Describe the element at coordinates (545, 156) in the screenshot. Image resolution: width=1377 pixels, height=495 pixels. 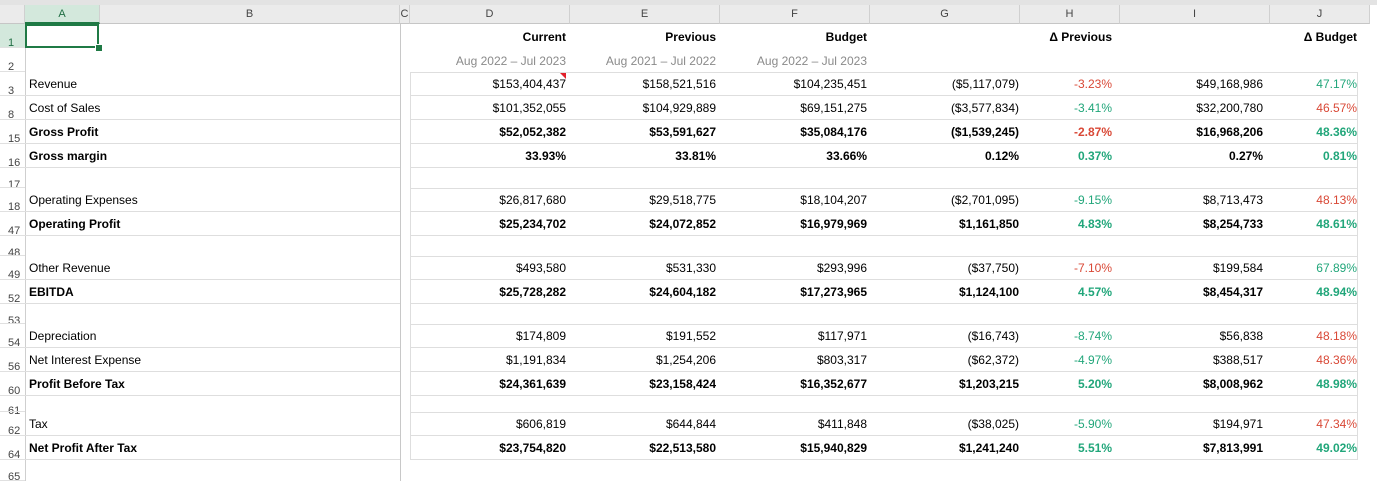
I see `cell-d-16: 33.93%` at that location.